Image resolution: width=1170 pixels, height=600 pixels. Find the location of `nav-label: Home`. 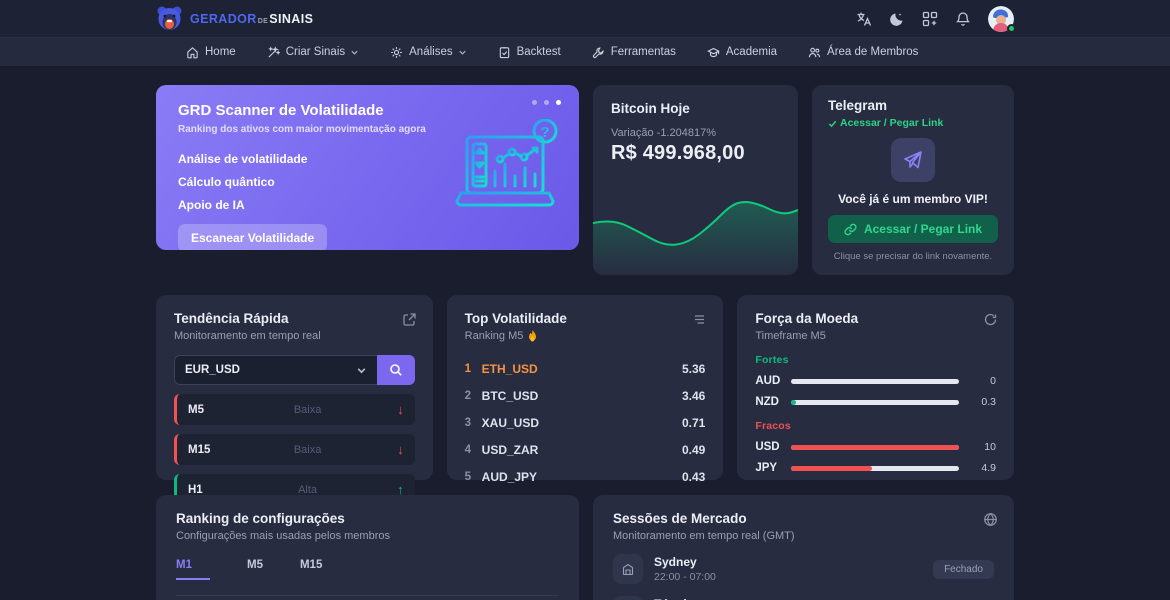

nav-label: Home is located at coordinates (220, 52).